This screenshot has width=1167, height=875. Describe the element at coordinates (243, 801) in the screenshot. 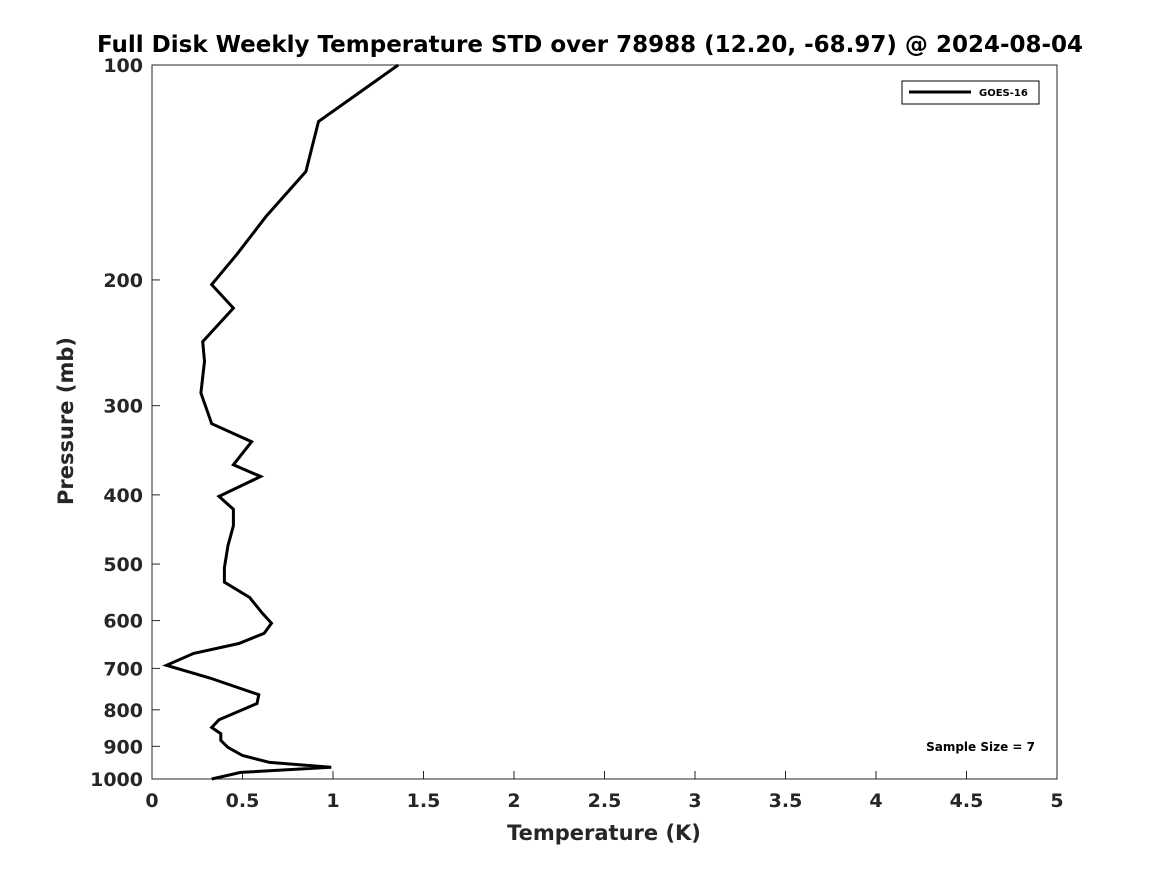

I see `x-tick-label: 0.5` at that location.